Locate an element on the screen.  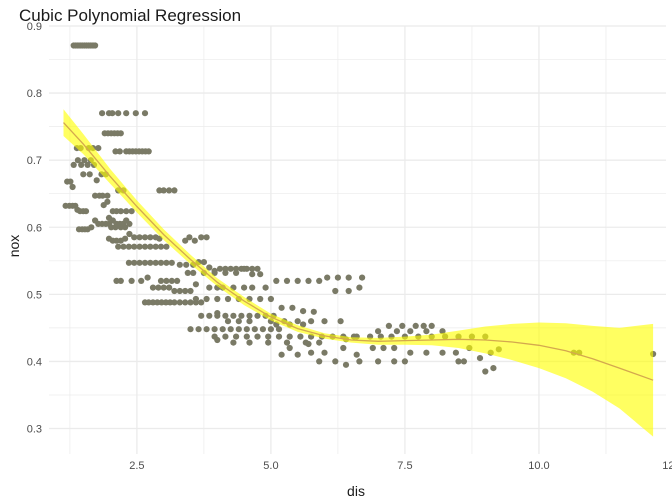
x-tick-label: 5.0 is located at coordinates (270, 466).